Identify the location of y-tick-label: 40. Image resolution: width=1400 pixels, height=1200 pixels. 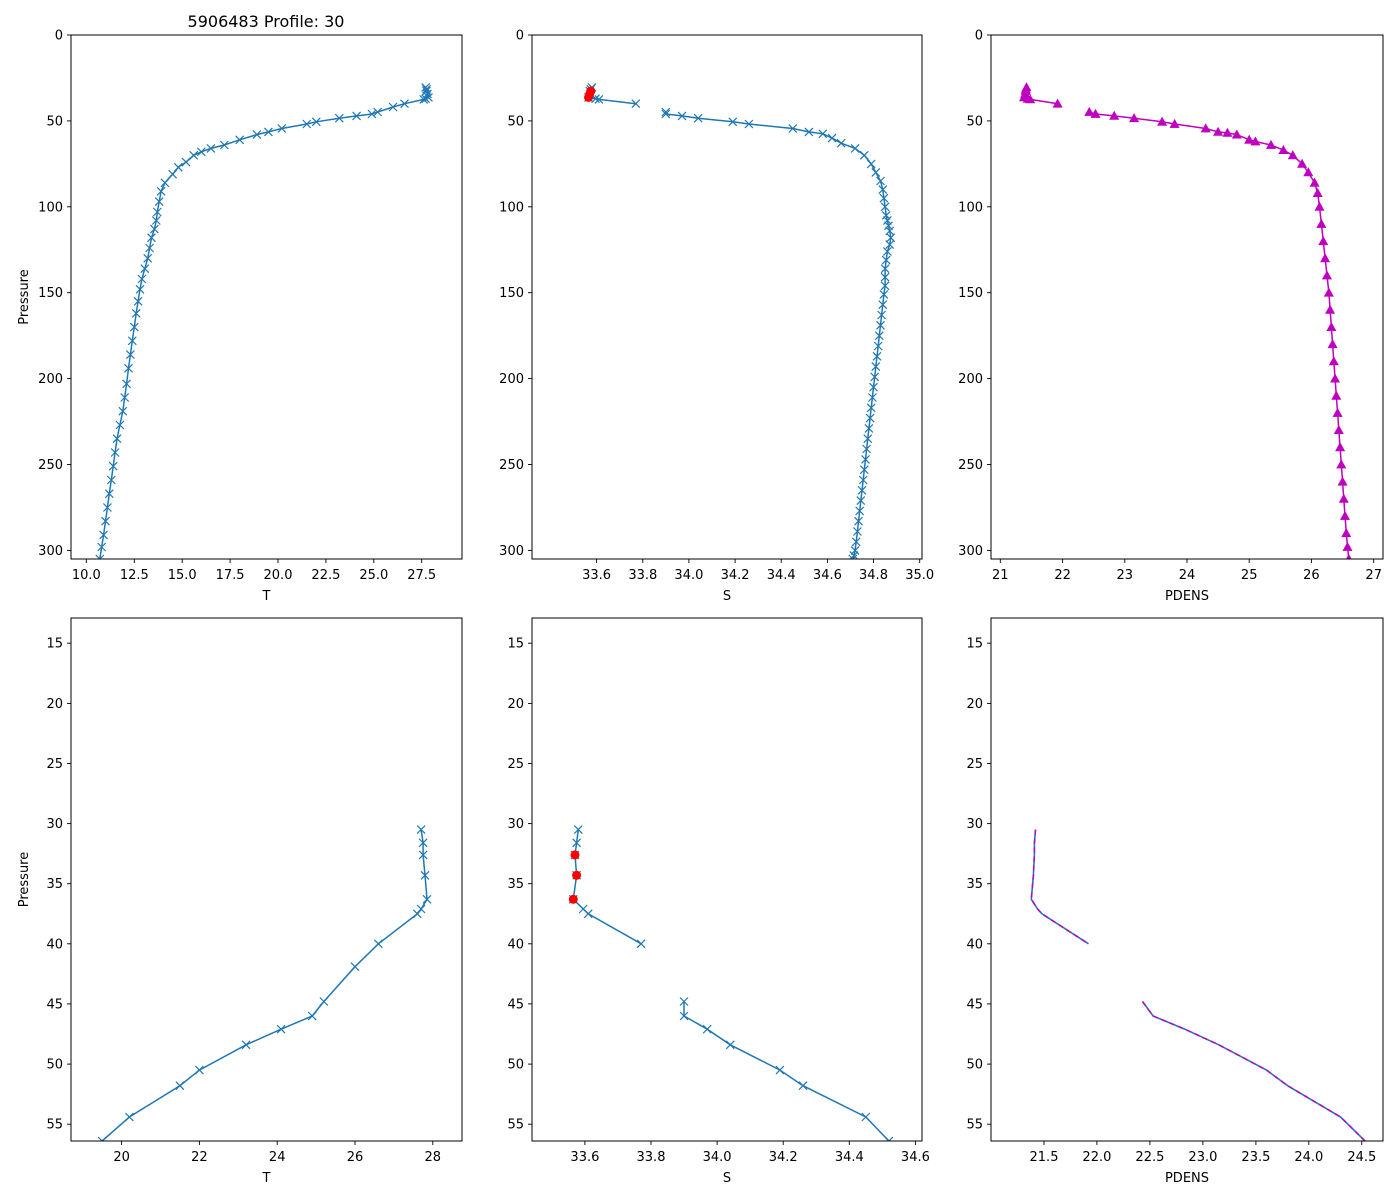
(515, 944).